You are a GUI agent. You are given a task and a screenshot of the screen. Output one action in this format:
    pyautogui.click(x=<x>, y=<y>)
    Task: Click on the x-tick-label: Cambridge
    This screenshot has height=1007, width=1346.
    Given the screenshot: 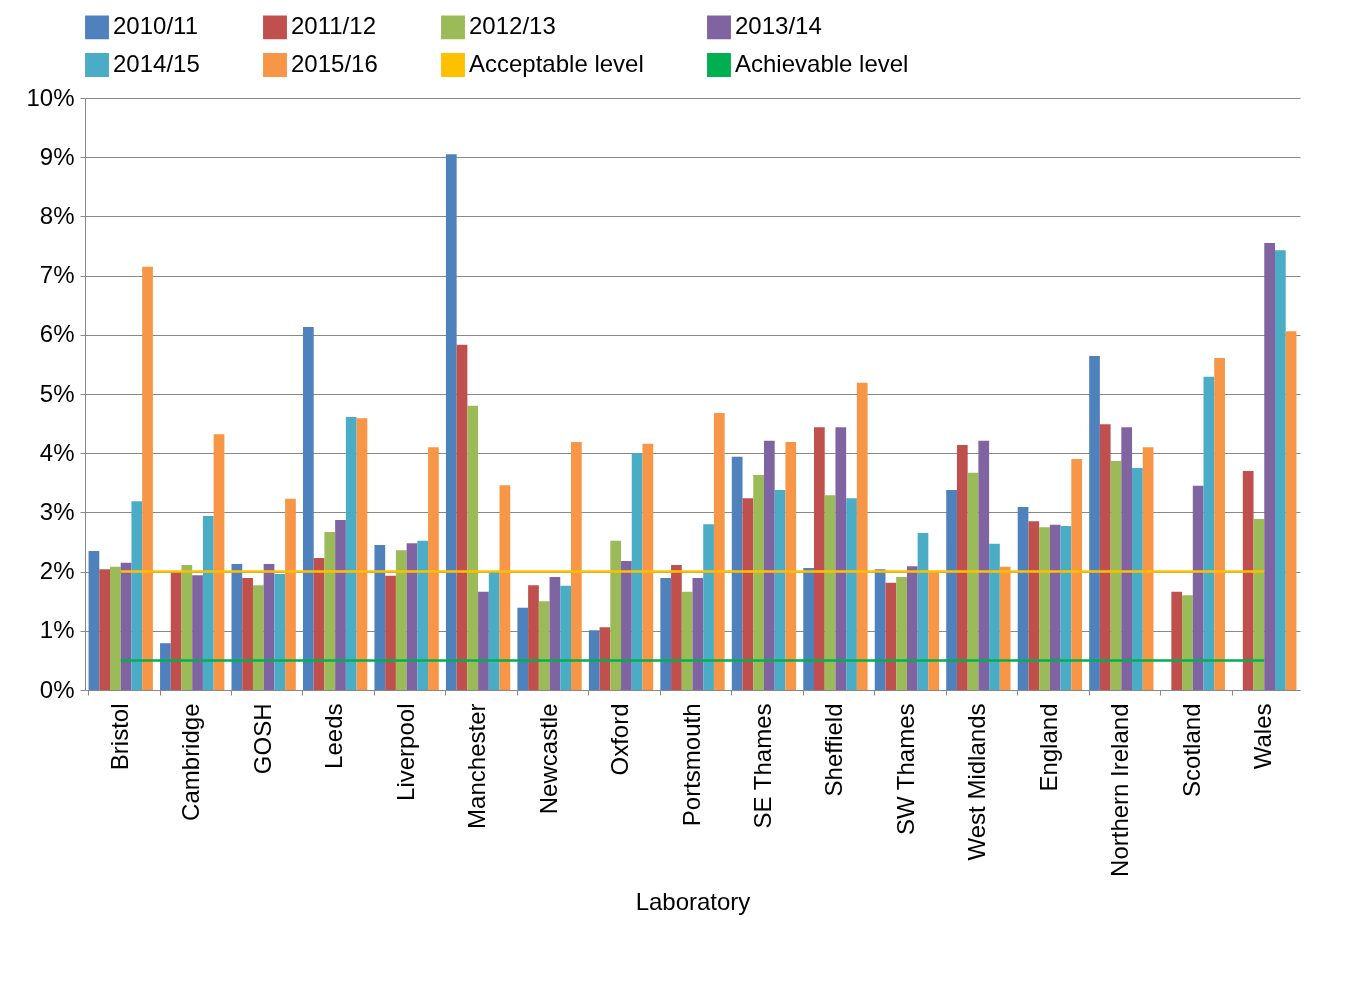 What is the action you would take?
    pyautogui.click(x=191, y=762)
    